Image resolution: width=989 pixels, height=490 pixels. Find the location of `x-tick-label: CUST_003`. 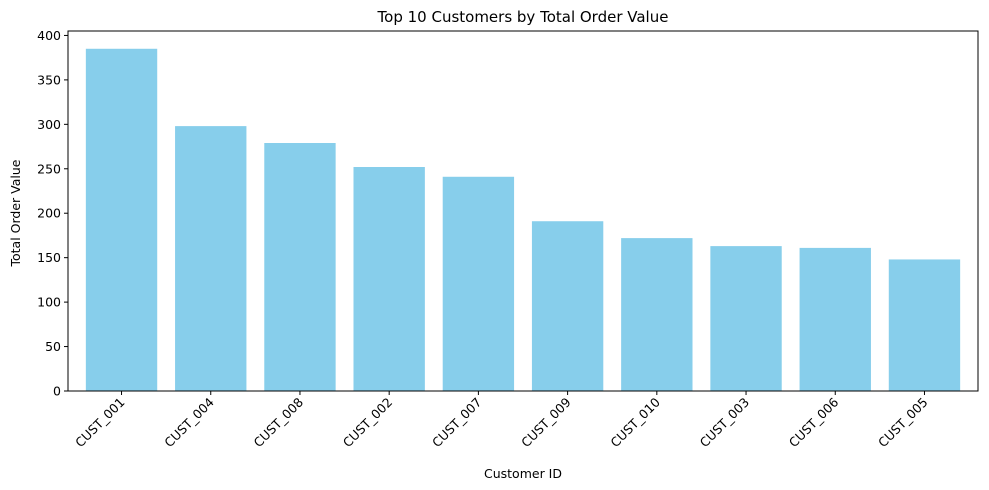

x-tick-label: CUST_003 is located at coordinates (725, 423).